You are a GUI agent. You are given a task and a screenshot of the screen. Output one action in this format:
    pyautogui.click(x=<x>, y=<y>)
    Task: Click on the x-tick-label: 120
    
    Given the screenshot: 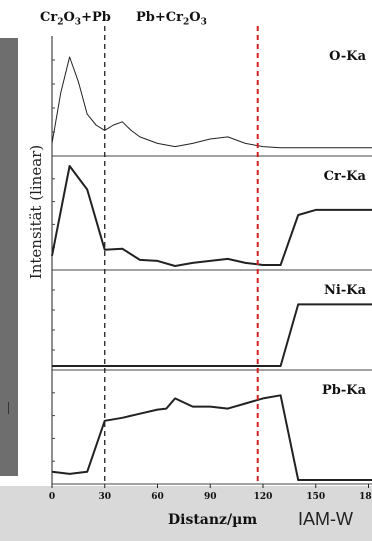 What is the action you would take?
    pyautogui.click(x=263, y=497)
    